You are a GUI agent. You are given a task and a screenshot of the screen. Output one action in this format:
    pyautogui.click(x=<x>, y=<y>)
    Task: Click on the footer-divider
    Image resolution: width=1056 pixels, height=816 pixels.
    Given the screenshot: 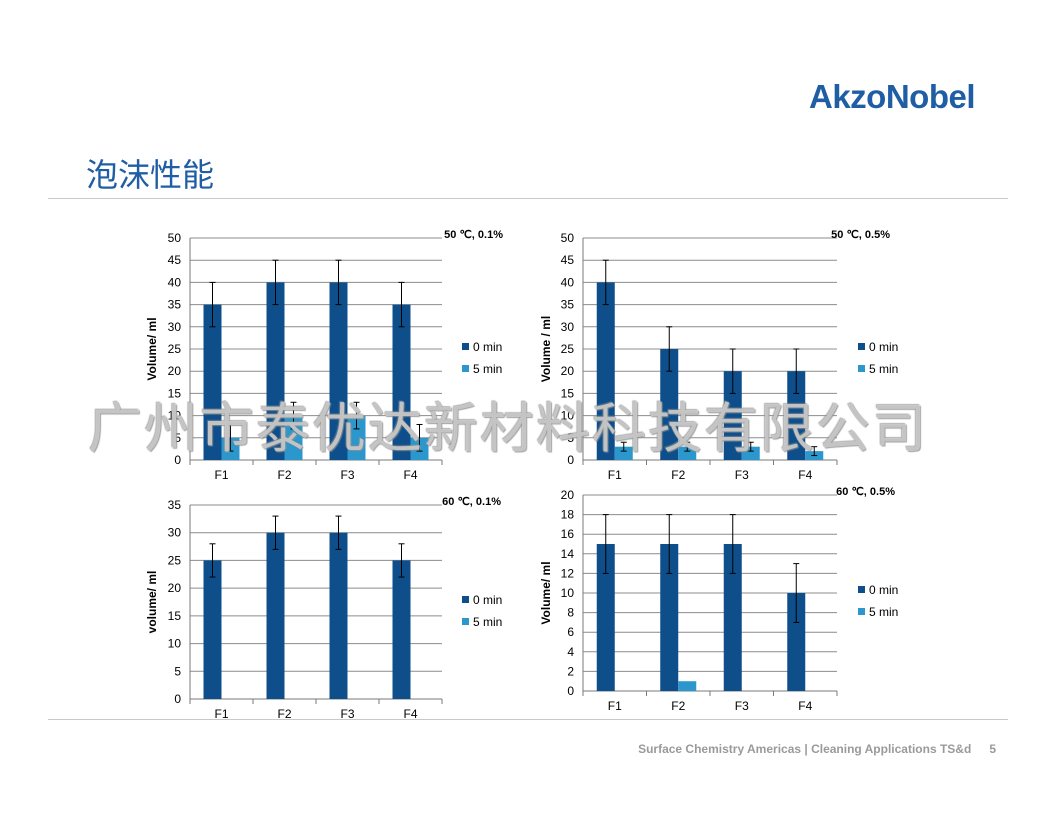 What is the action you would take?
    pyautogui.click(x=528, y=719)
    